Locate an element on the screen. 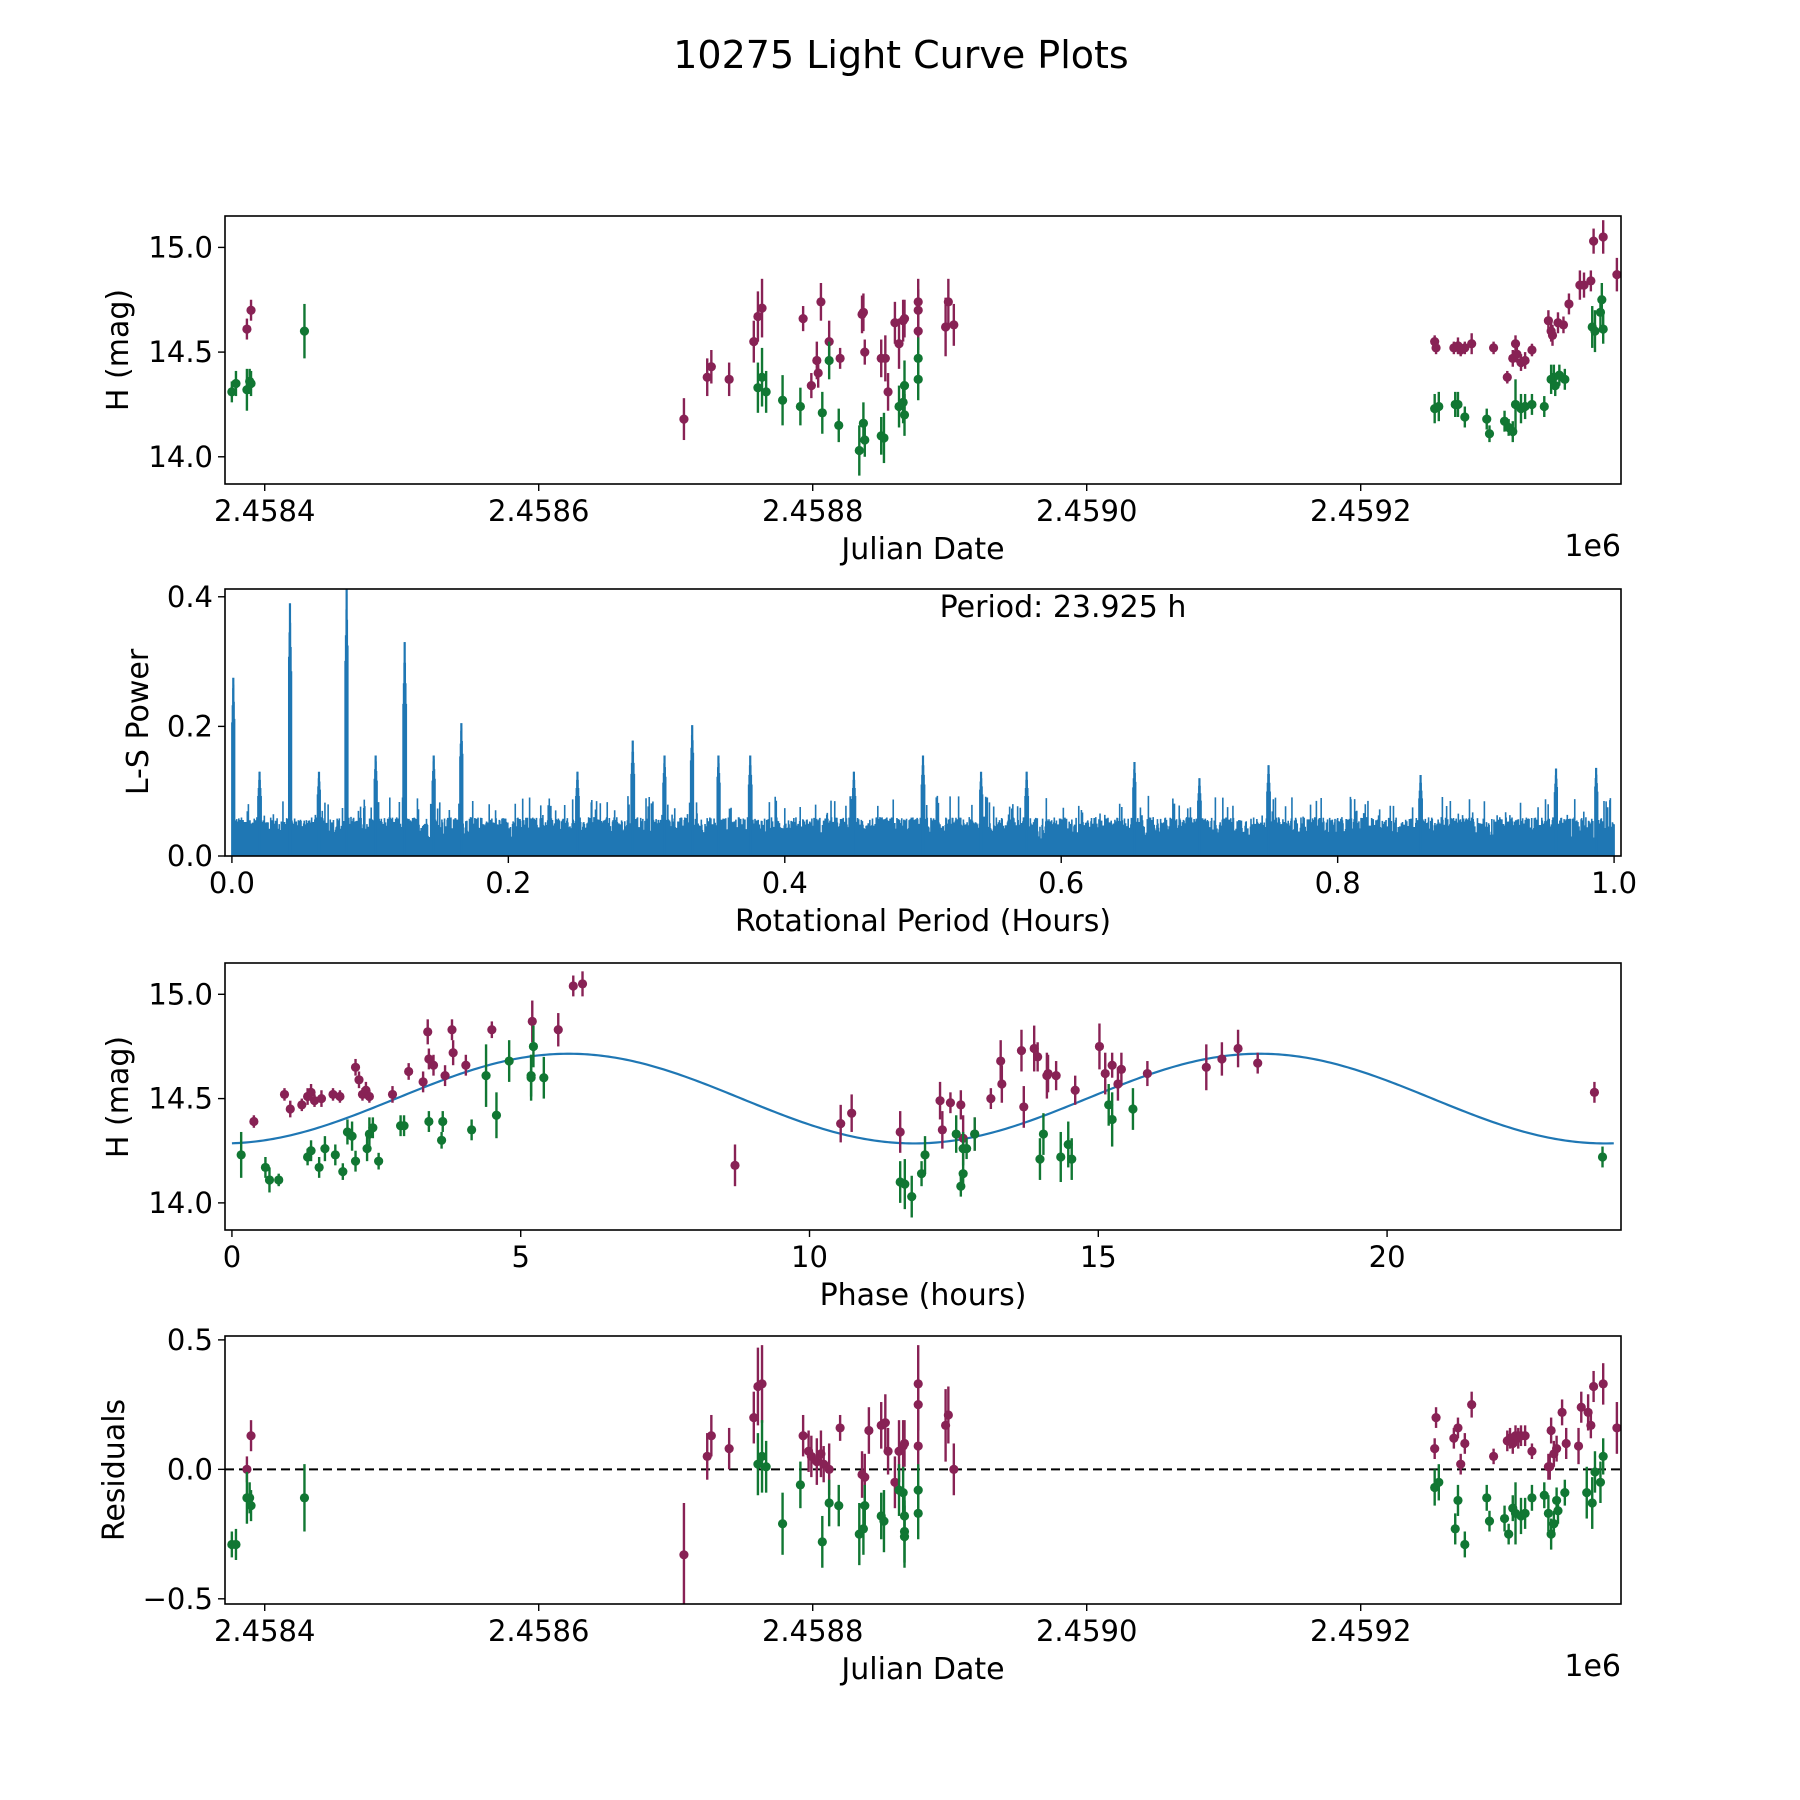 The height and width of the screenshot is (1800, 1800). x-tick-label: 0.0 is located at coordinates (232, 883).